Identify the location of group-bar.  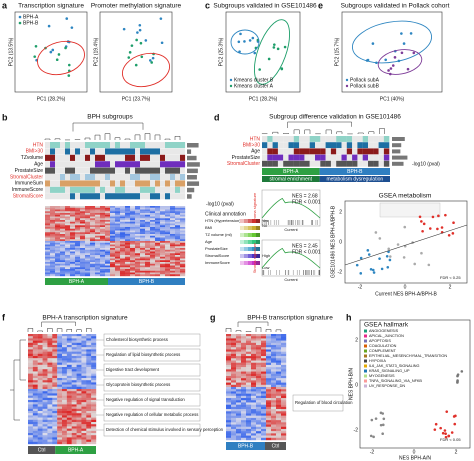
(76, 281).